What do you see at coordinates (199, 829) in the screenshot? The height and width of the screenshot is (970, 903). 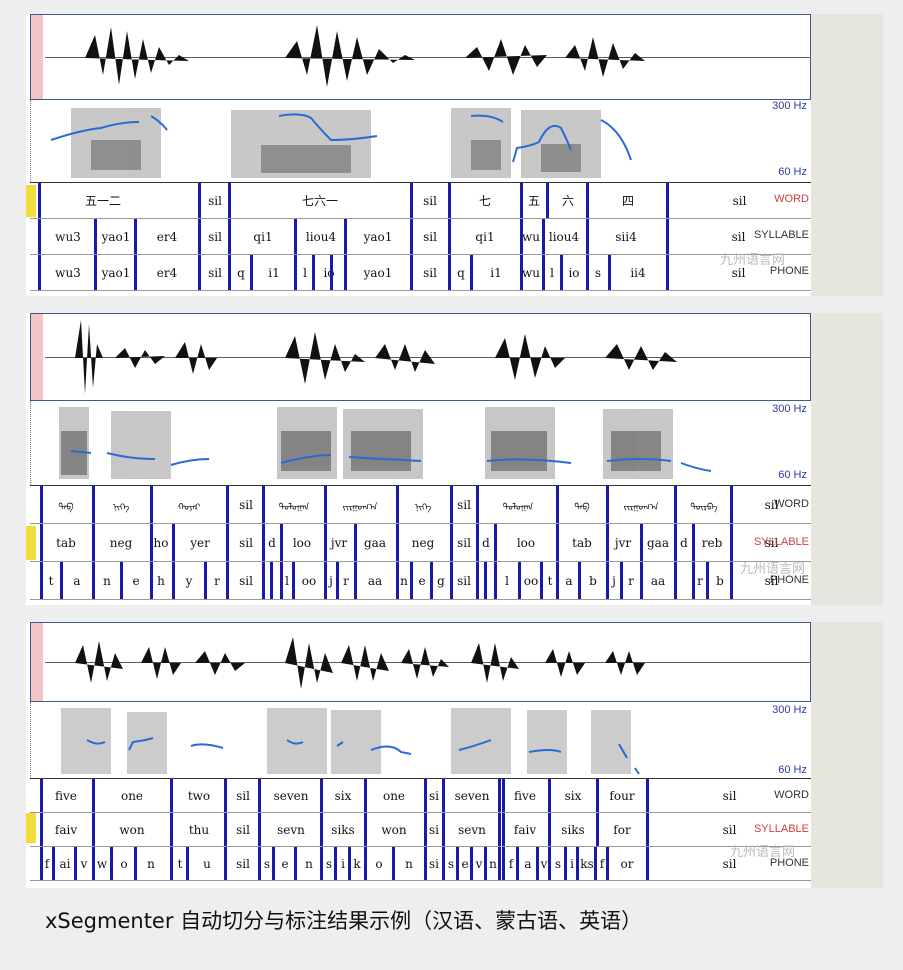 I see `tier-segment: thu` at bounding box center [199, 829].